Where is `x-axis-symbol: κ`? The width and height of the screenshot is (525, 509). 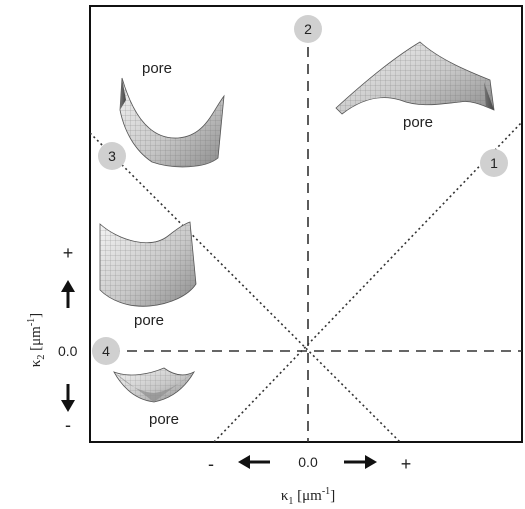
x-axis-symbol: κ is located at coordinates (285, 496).